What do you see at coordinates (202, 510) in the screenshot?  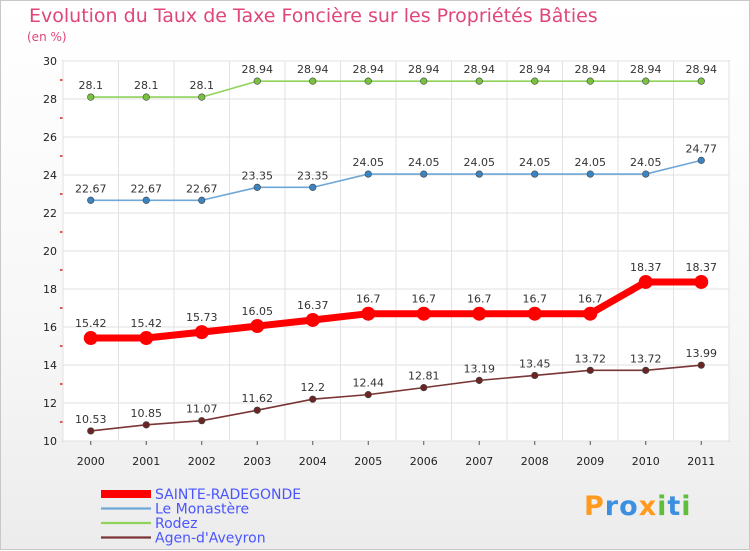 I see `legend-label-le-monast-re: Le Monastère` at bounding box center [202, 510].